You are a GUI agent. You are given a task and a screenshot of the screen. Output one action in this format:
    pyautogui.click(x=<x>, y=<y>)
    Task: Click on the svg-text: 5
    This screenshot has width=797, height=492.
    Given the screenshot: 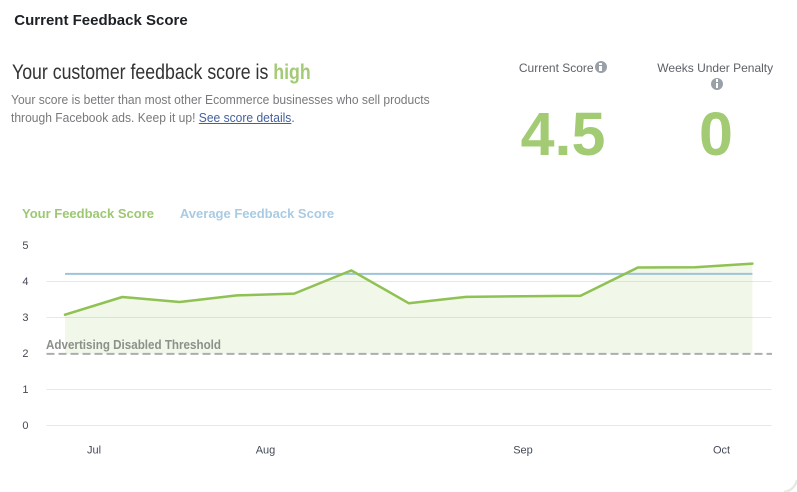 What is the action you would take?
    pyautogui.click(x=25, y=246)
    